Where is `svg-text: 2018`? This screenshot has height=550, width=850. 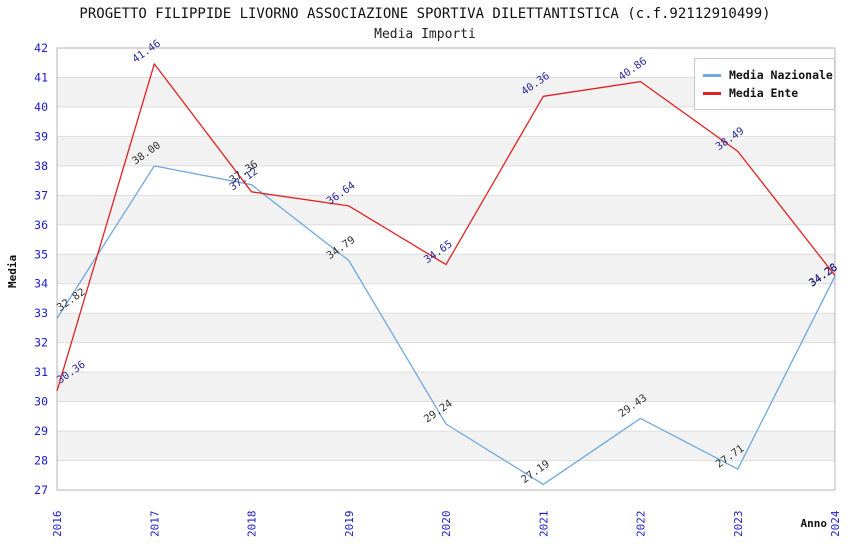
svg-text: 2018 is located at coordinates (252, 524).